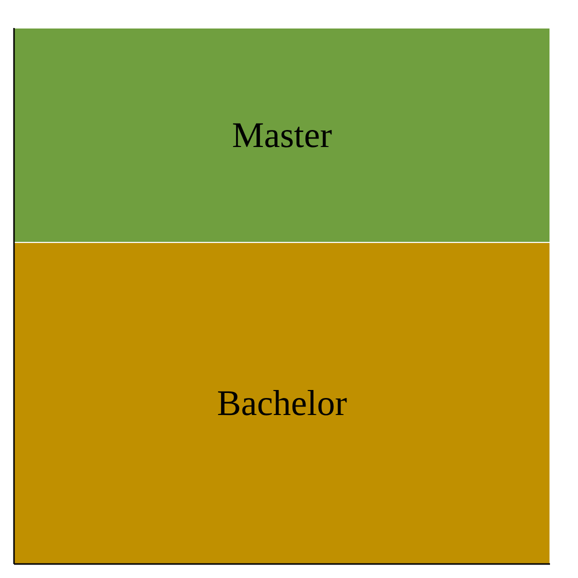 This screenshot has width=578, height=578. What do you see at coordinates (282, 135) in the screenshot?
I see `series-label: Master` at bounding box center [282, 135].